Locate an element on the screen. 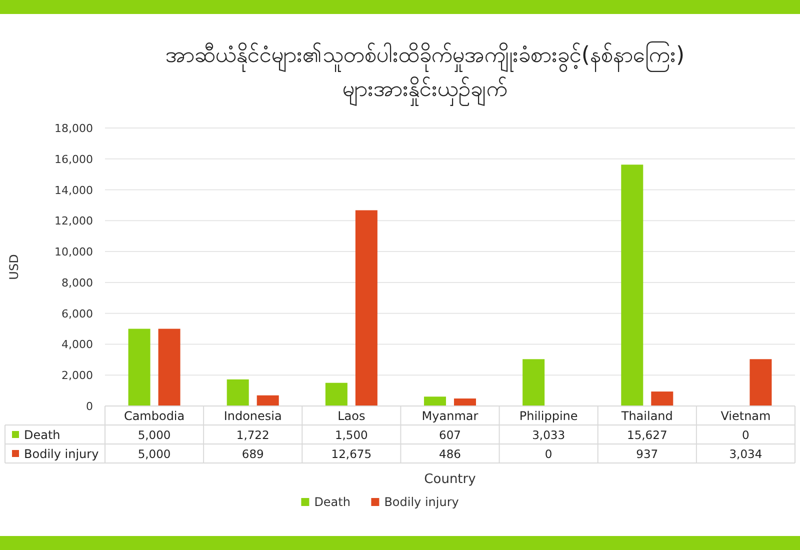  legend-label: Death is located at coordinates (42, 435).